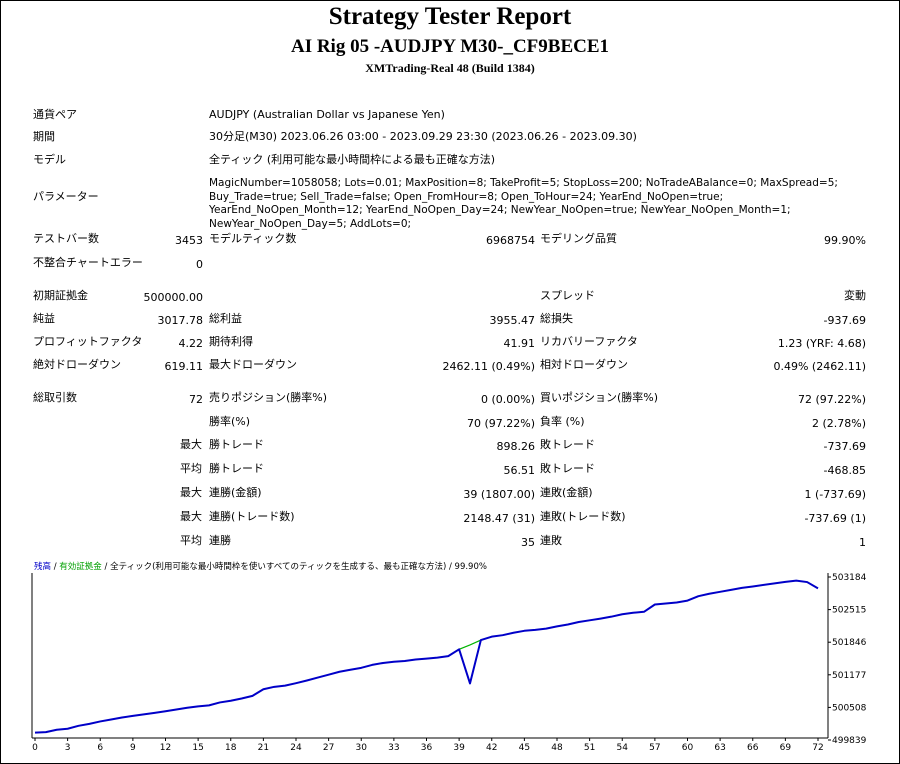 The width and height of the screenshot is (900, 764). Describe the element at coordinates (450, 68) in the screenshot. I see `server-info: XMTrading-Real 48 (Build 1384)` at that location.